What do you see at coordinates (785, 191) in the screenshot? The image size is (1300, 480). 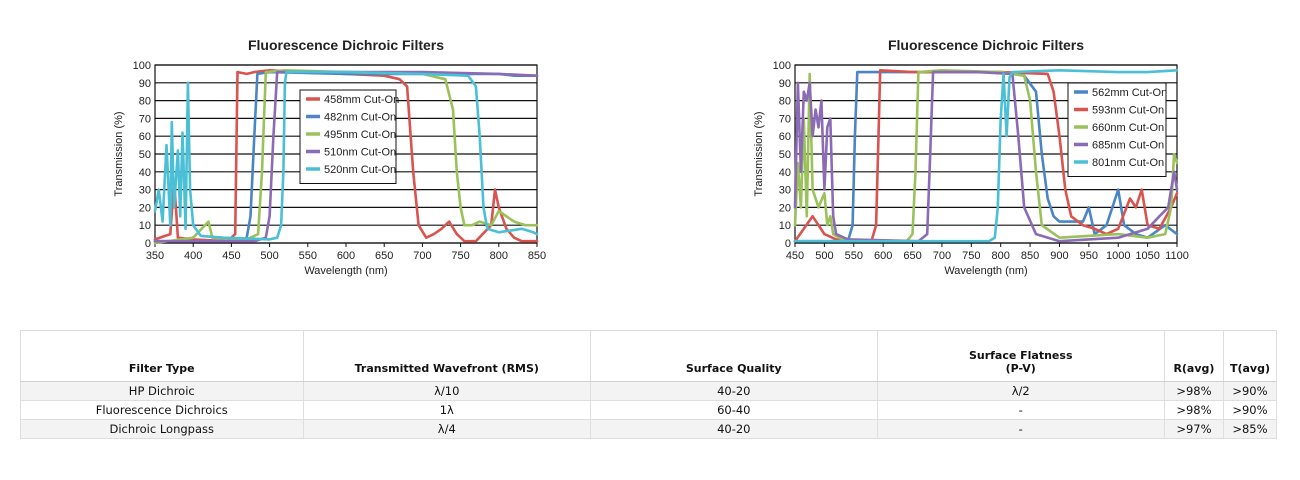 I see `right-chart-ytick-label: 30` at bounding box center [785, 191].